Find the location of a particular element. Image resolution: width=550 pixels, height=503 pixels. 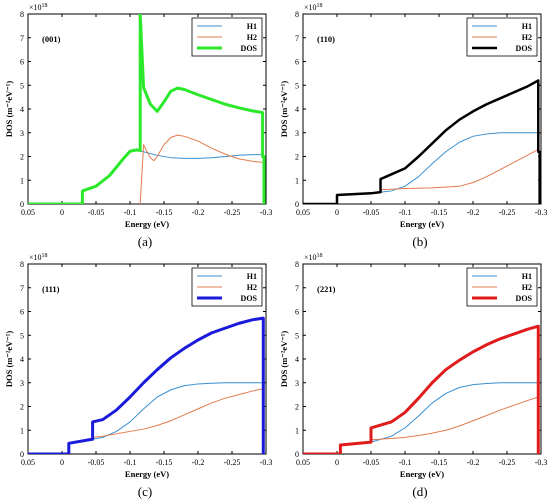

panel-label: (221) is located at coordinates (326, 289).